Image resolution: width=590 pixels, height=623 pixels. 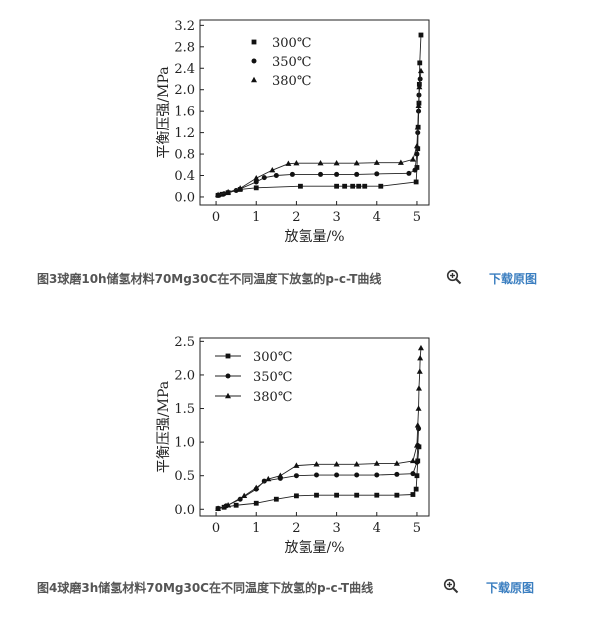 I want to click on y-tick-label: 0.8, so click(x=184, y=155).